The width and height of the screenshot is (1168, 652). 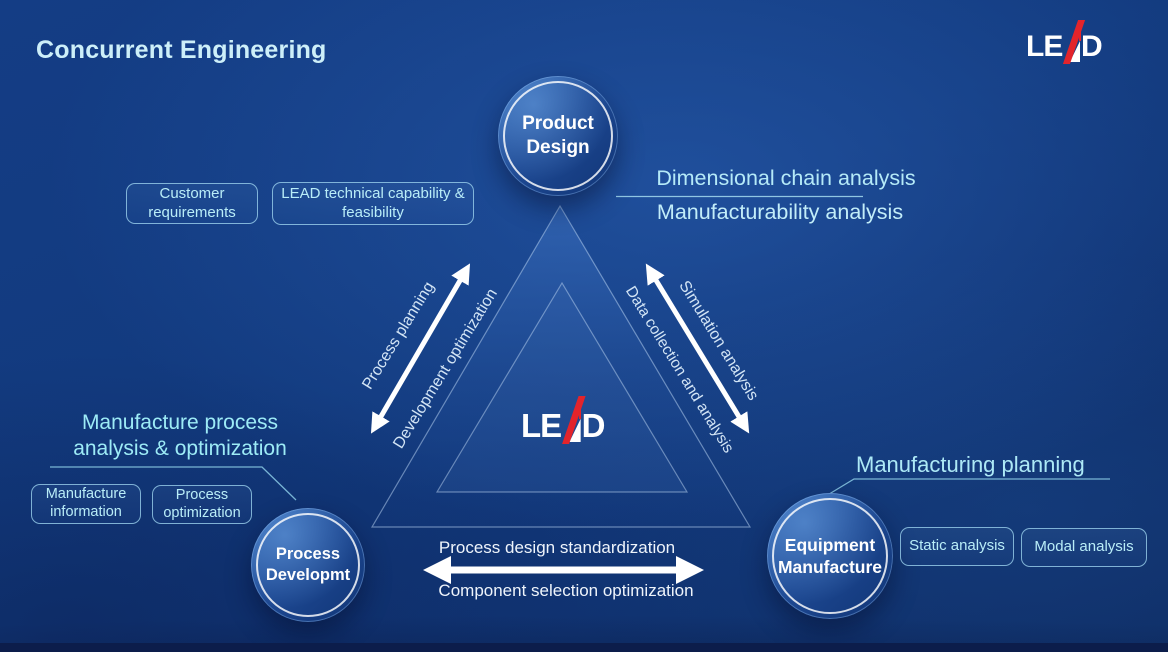 I want to click on node-equipment-manufacture: Equipment Manufacture, so click(x=830, y=556).